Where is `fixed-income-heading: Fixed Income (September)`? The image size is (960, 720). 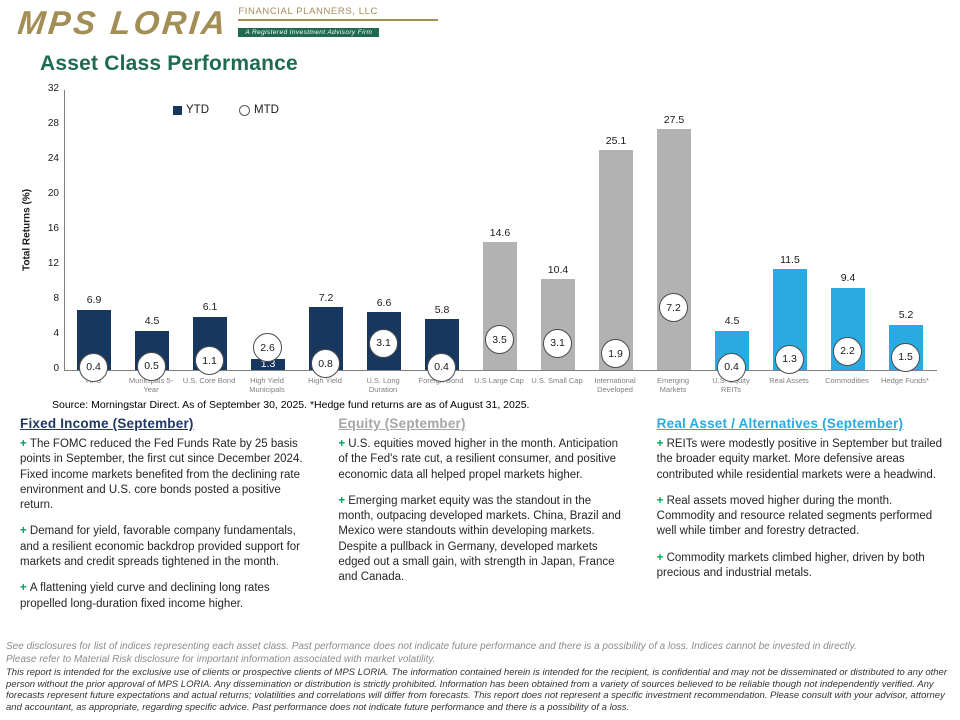 fixed-income-heading: Fixed Income (September) is located at coordinates (107, 423).